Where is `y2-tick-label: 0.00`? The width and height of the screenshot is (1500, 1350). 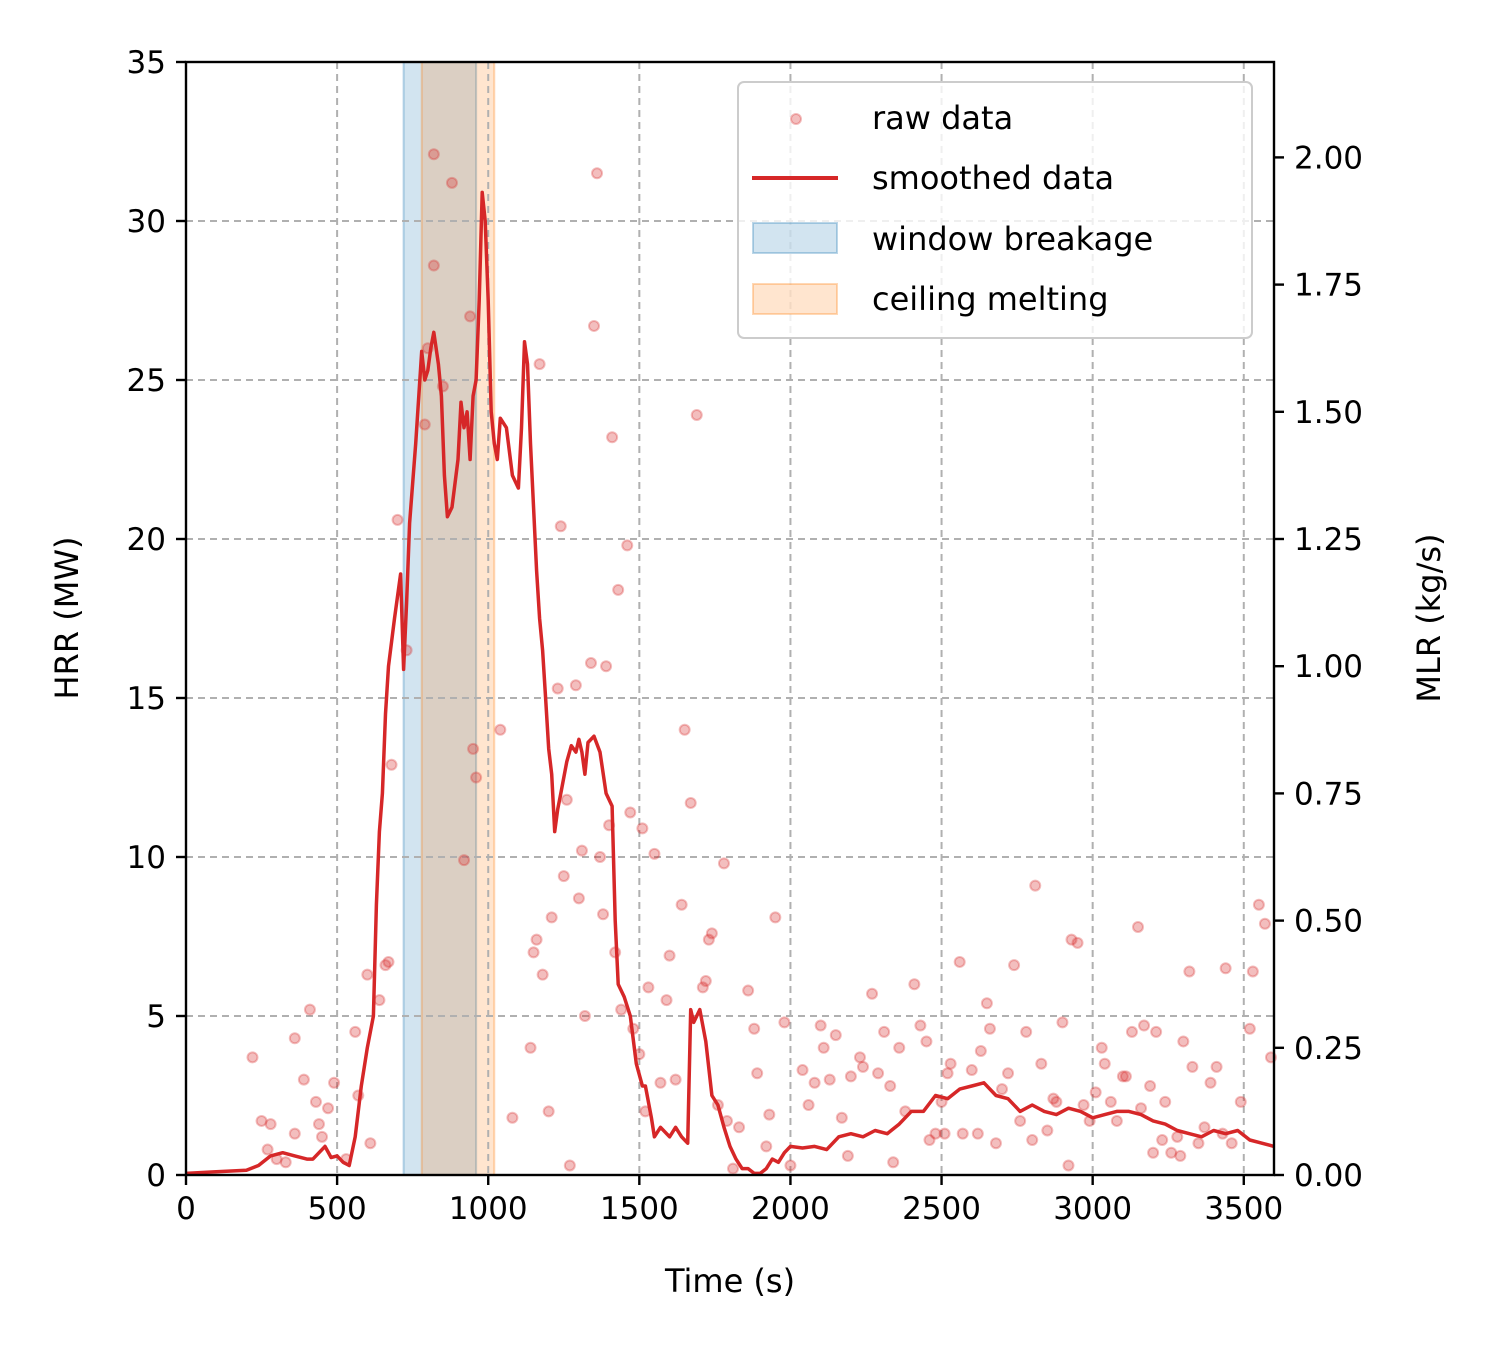
y2-tick-label: 0.00 is located at coordinates (1328, 1176).